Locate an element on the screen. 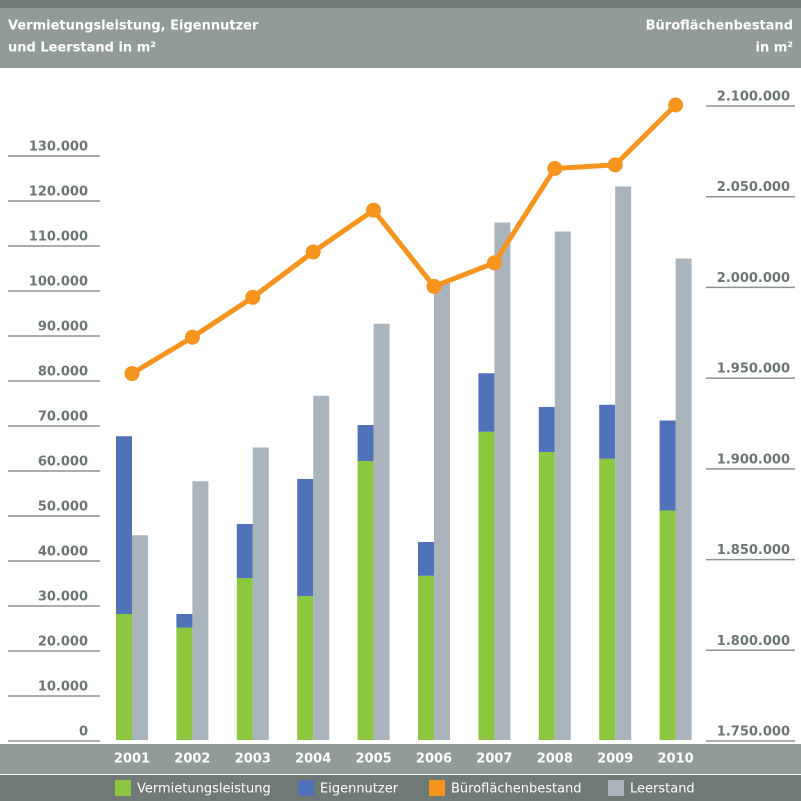  header-band is located at coordinates (400, 34).